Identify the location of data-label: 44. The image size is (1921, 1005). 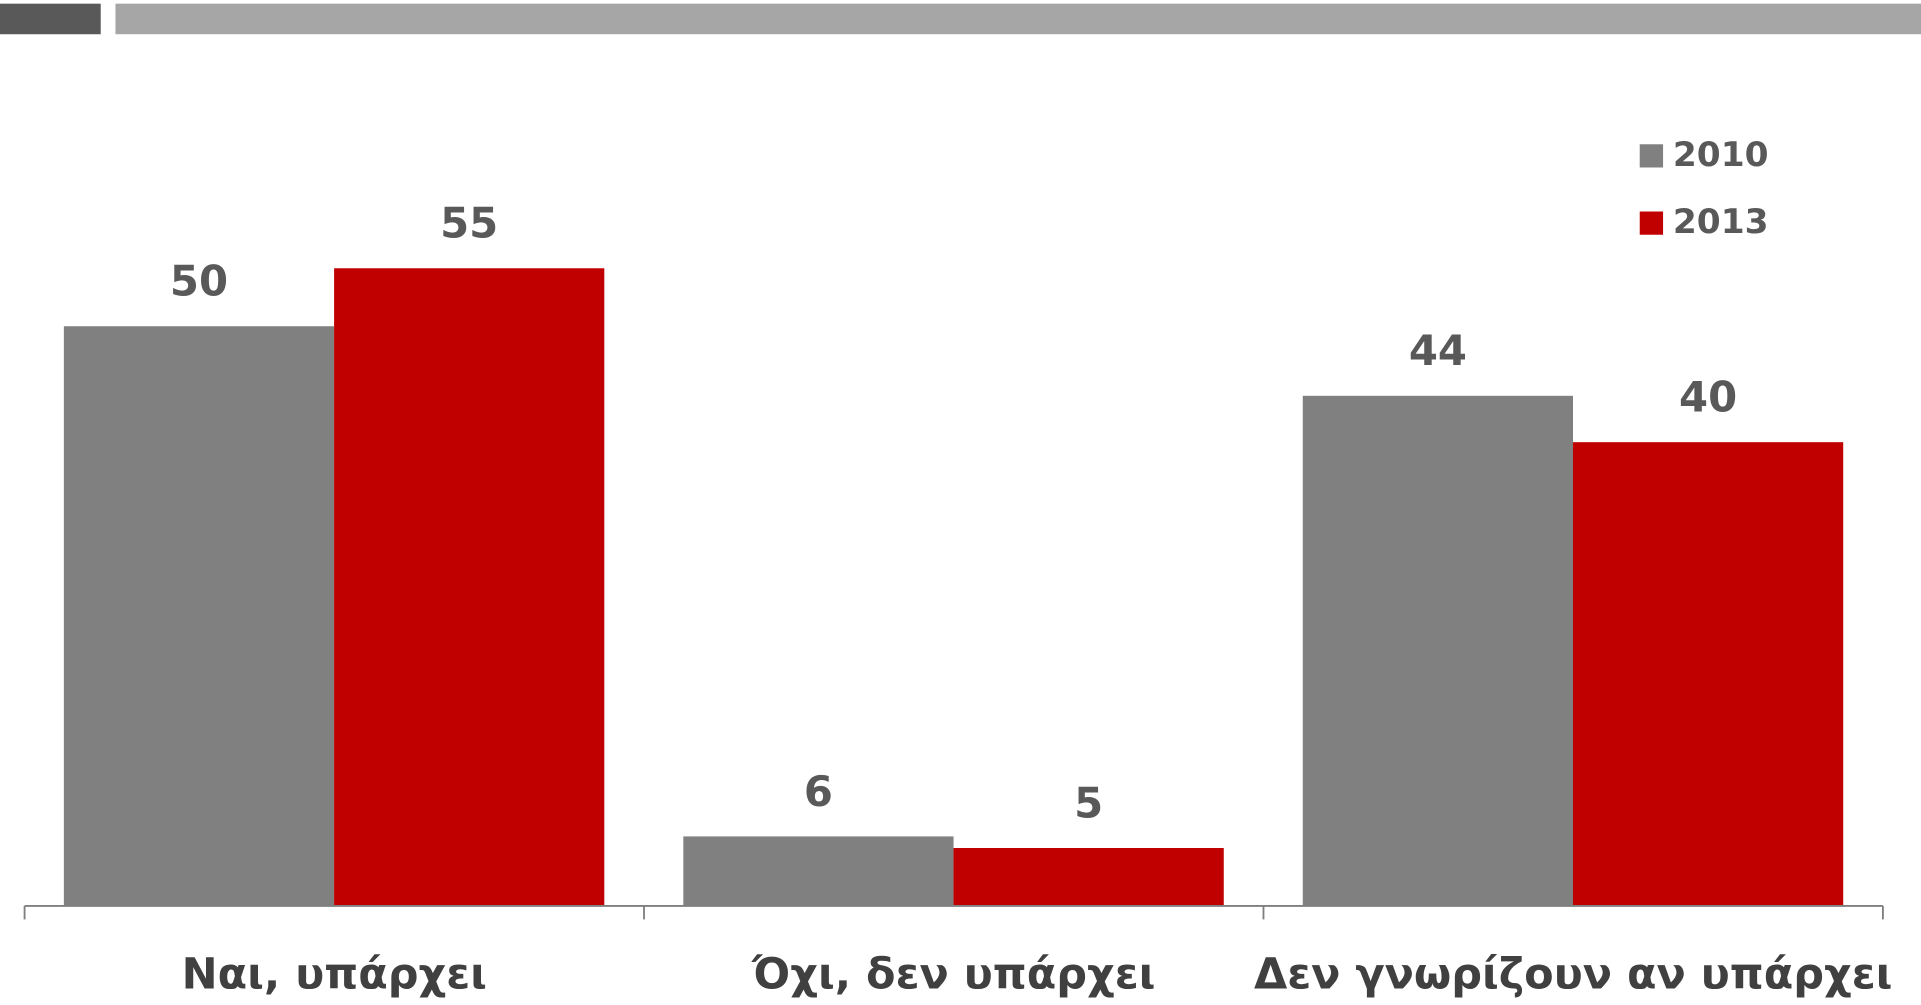
(1438, 350).